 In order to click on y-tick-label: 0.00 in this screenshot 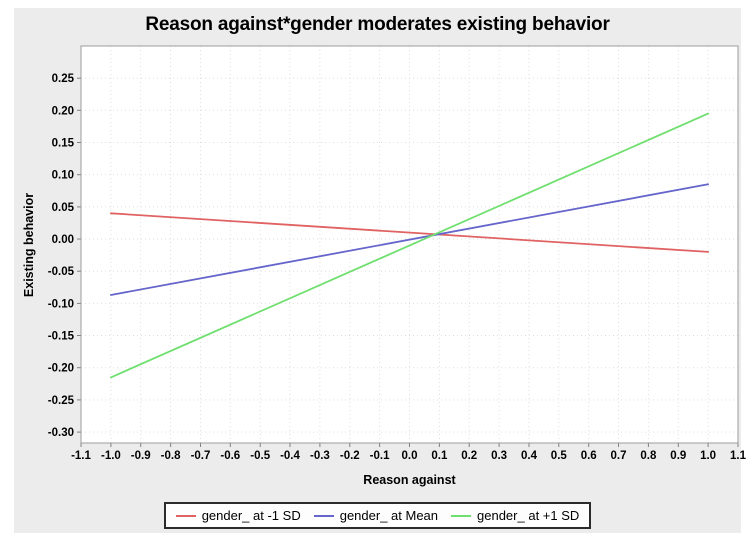, I will do `click(63, 240)`.